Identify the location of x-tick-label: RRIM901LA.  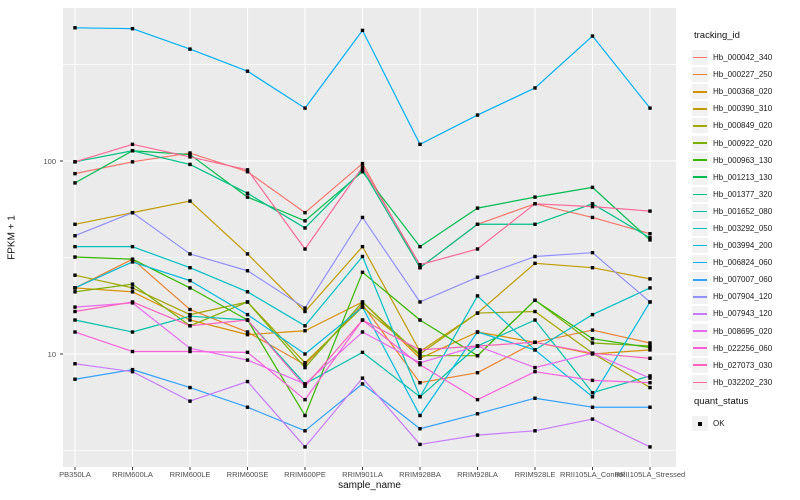
(362, 474).